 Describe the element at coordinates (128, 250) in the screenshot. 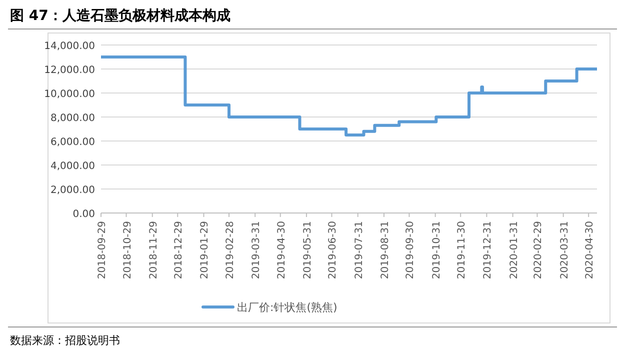

I see `x-tick-label: 2018-10-29` at that location.